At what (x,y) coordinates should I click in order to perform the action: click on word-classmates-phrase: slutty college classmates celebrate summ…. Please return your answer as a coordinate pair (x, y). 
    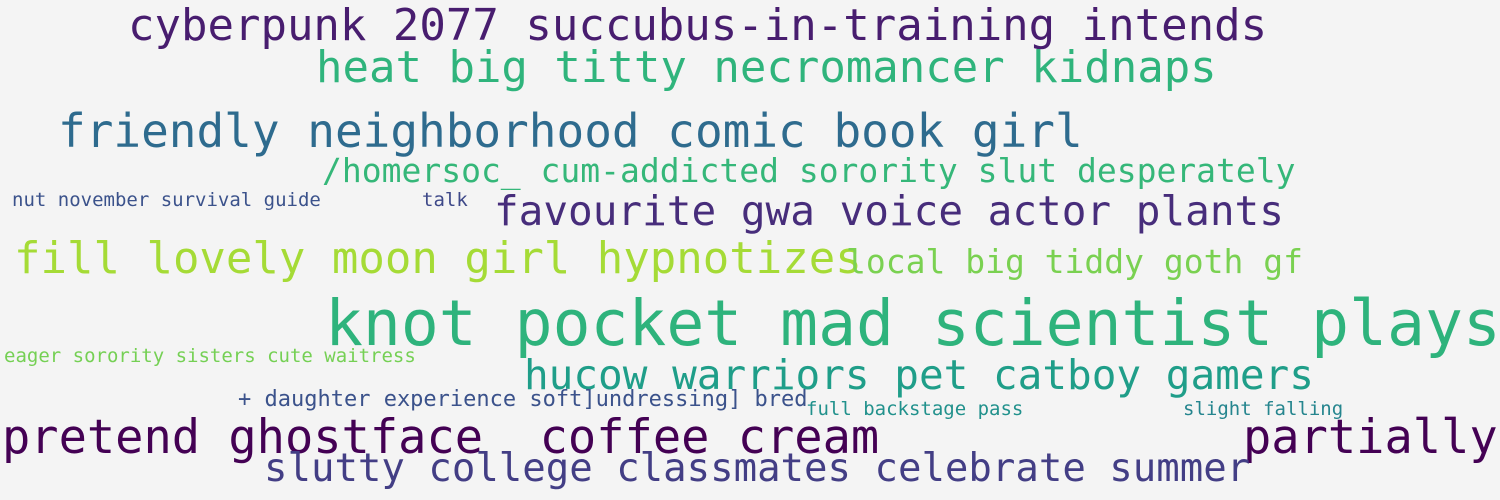
    Looking at the image, I should click on (757, 468).